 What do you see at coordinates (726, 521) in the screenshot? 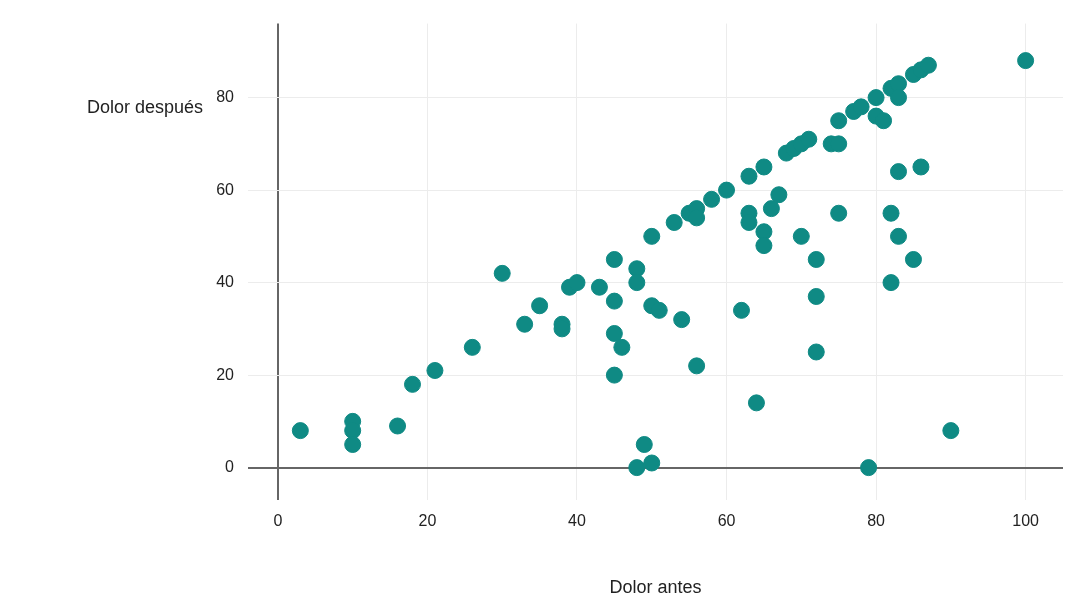
I see `x-tick-label: 60` at bounding box center [726, 521].